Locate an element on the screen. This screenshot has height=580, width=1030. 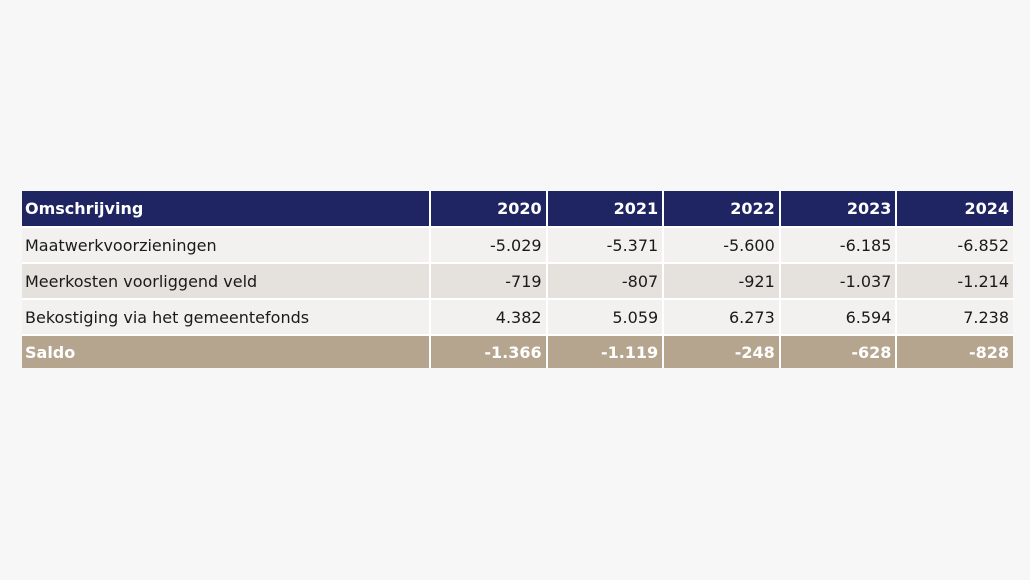
header-year-2020: 2020 is located at coordinates (488, 209).